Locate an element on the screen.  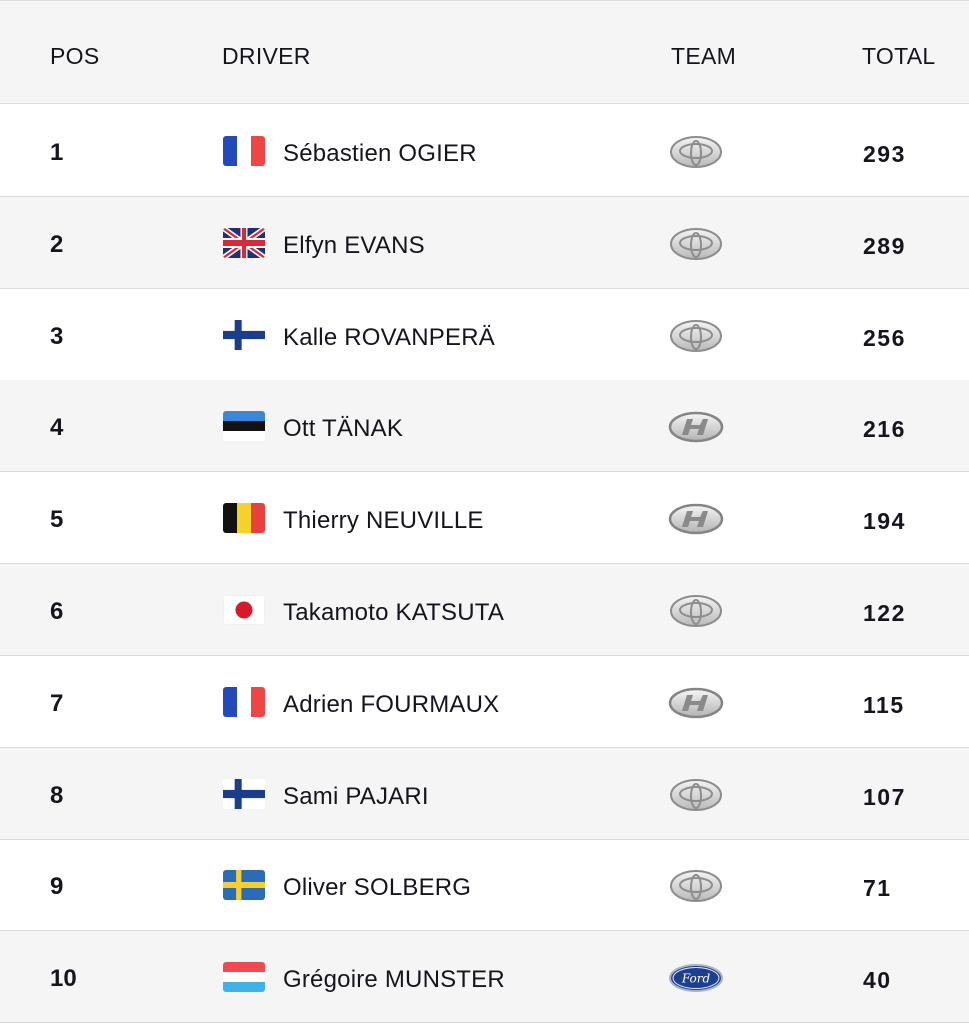
position-cell: 6 is located at coordinates (57, 611).